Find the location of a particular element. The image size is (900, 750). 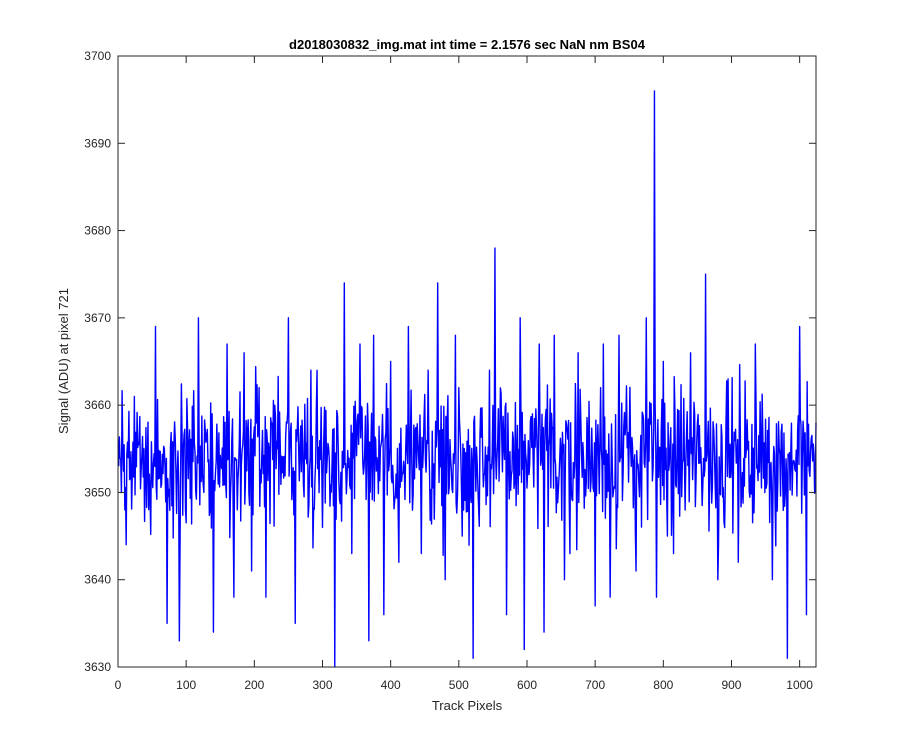

x-tick-label: 500 is located at coordinates (459, 685).